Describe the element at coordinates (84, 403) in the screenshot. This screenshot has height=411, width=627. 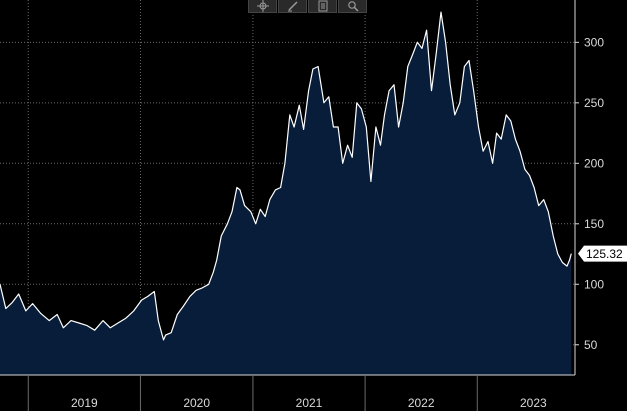
I see `x-tick-label: 2019` at that location.